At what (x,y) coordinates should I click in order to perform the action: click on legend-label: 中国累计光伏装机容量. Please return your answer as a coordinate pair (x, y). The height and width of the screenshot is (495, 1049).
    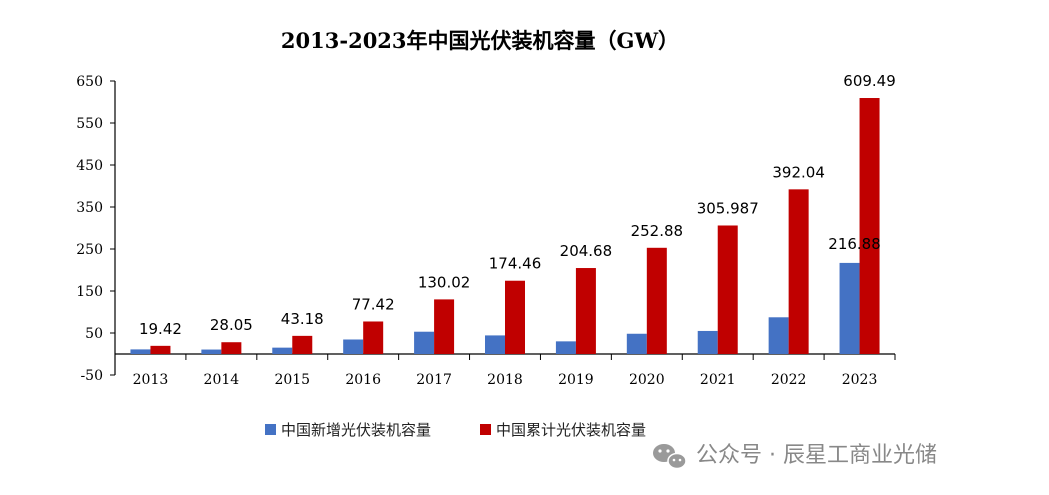
    Looking at the image, I should click on (571, 430).